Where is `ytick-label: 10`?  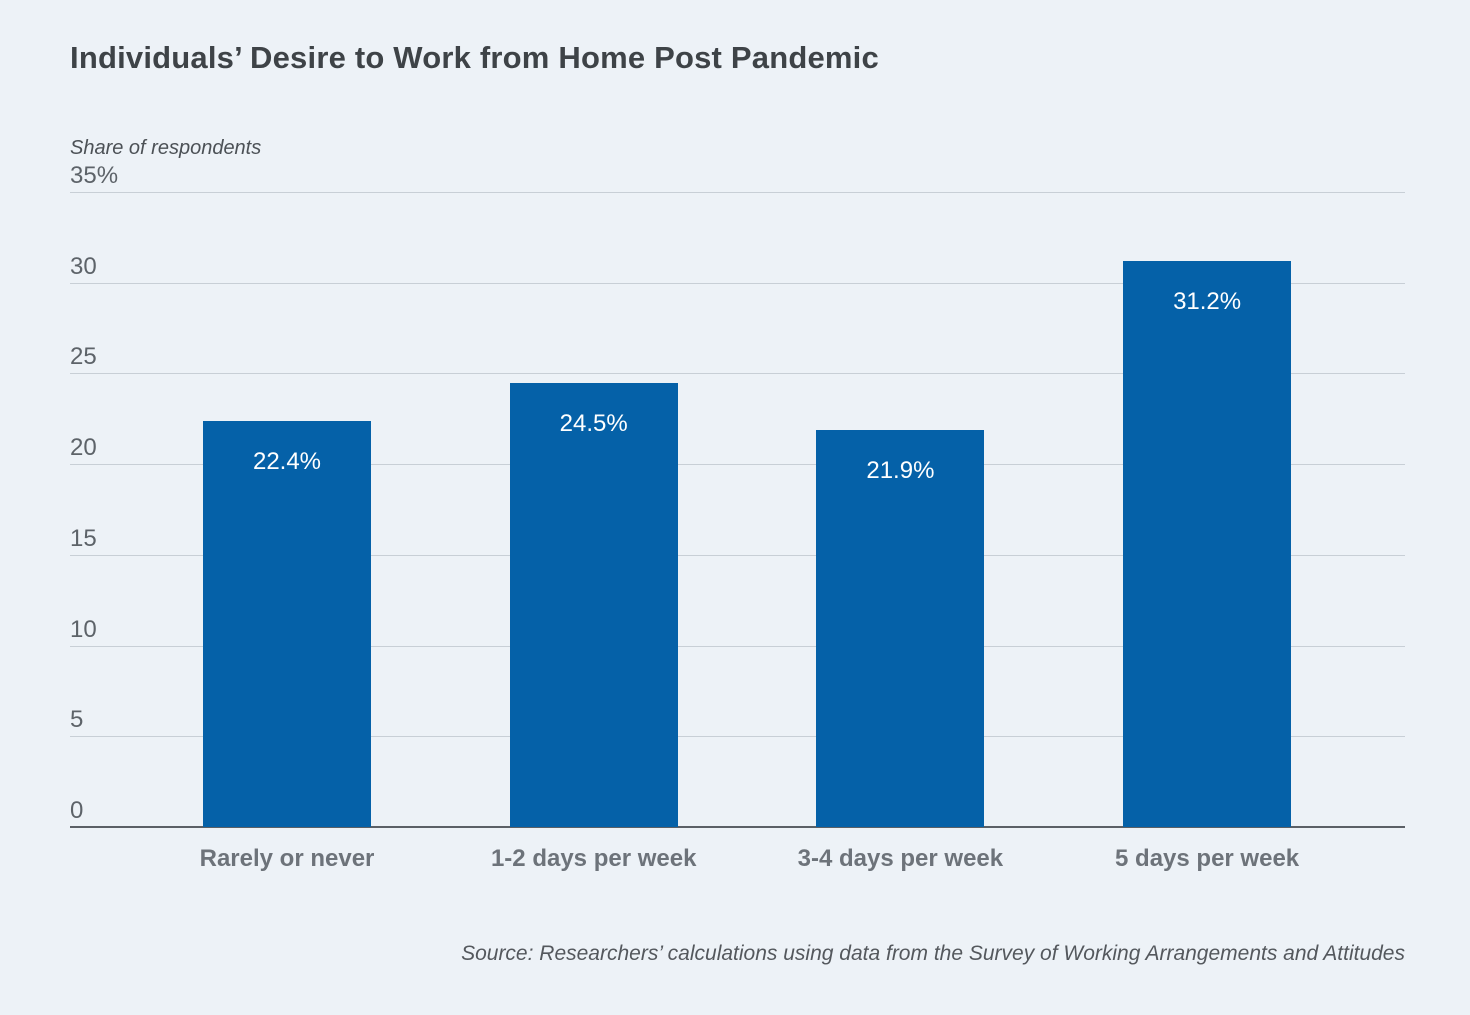 ytick-label: 10 is located at coordinates (83, 629).